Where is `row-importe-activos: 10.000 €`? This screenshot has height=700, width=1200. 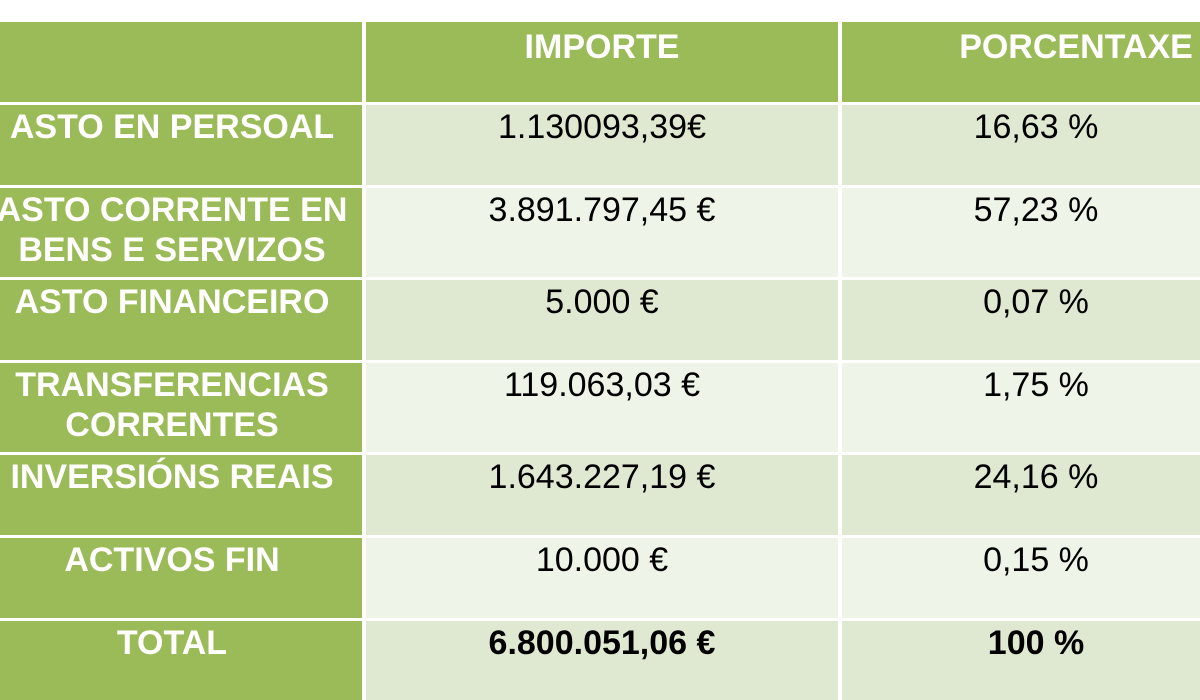 row-importe-activos: 10.000 € is located at coordinates (602, 578).